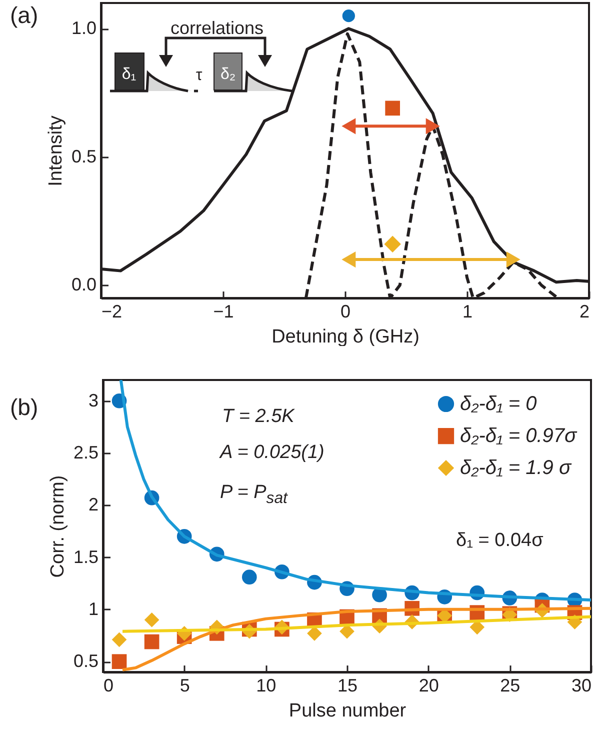  What do you see at coordinates (347, 711) in the screenshot?
I see `x-axis-title: Pulse number` at bounding box center [347, 711].